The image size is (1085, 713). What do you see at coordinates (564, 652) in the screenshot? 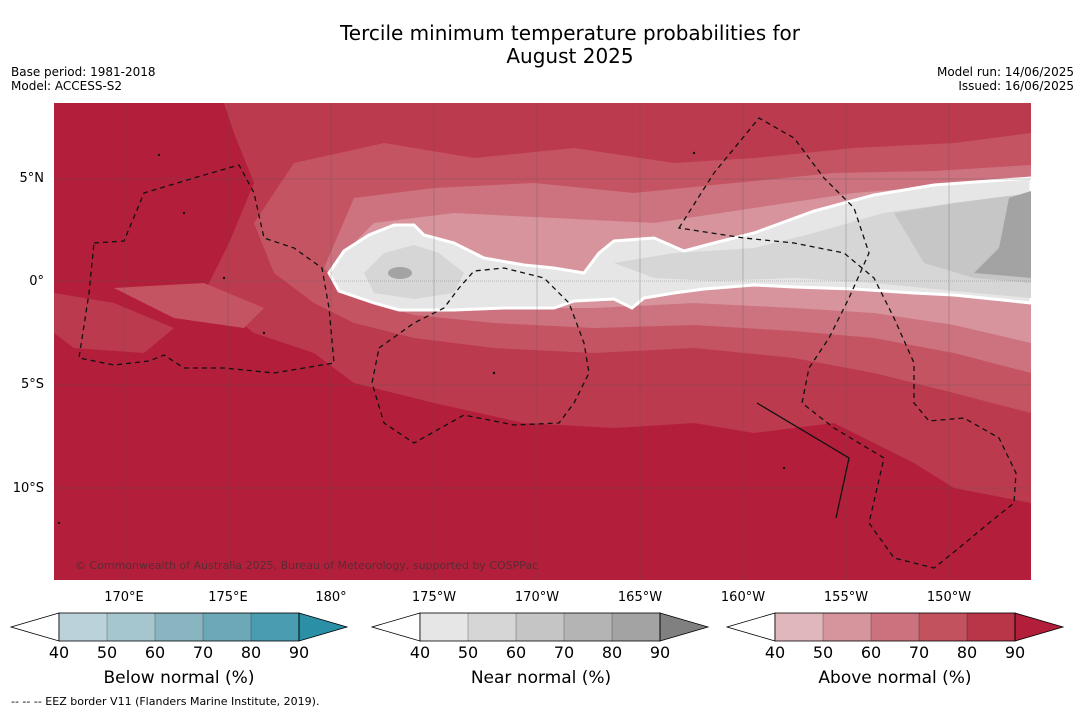
I see `cb1-tick-70: 70` at bounding box center [564, 652].